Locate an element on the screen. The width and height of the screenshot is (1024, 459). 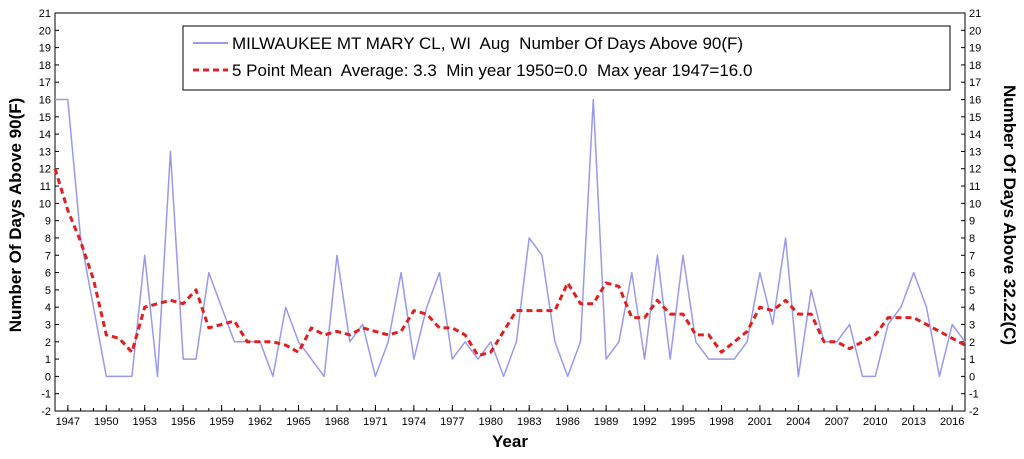
x-tick-label: 2004 is located at coordinates (798, 422).